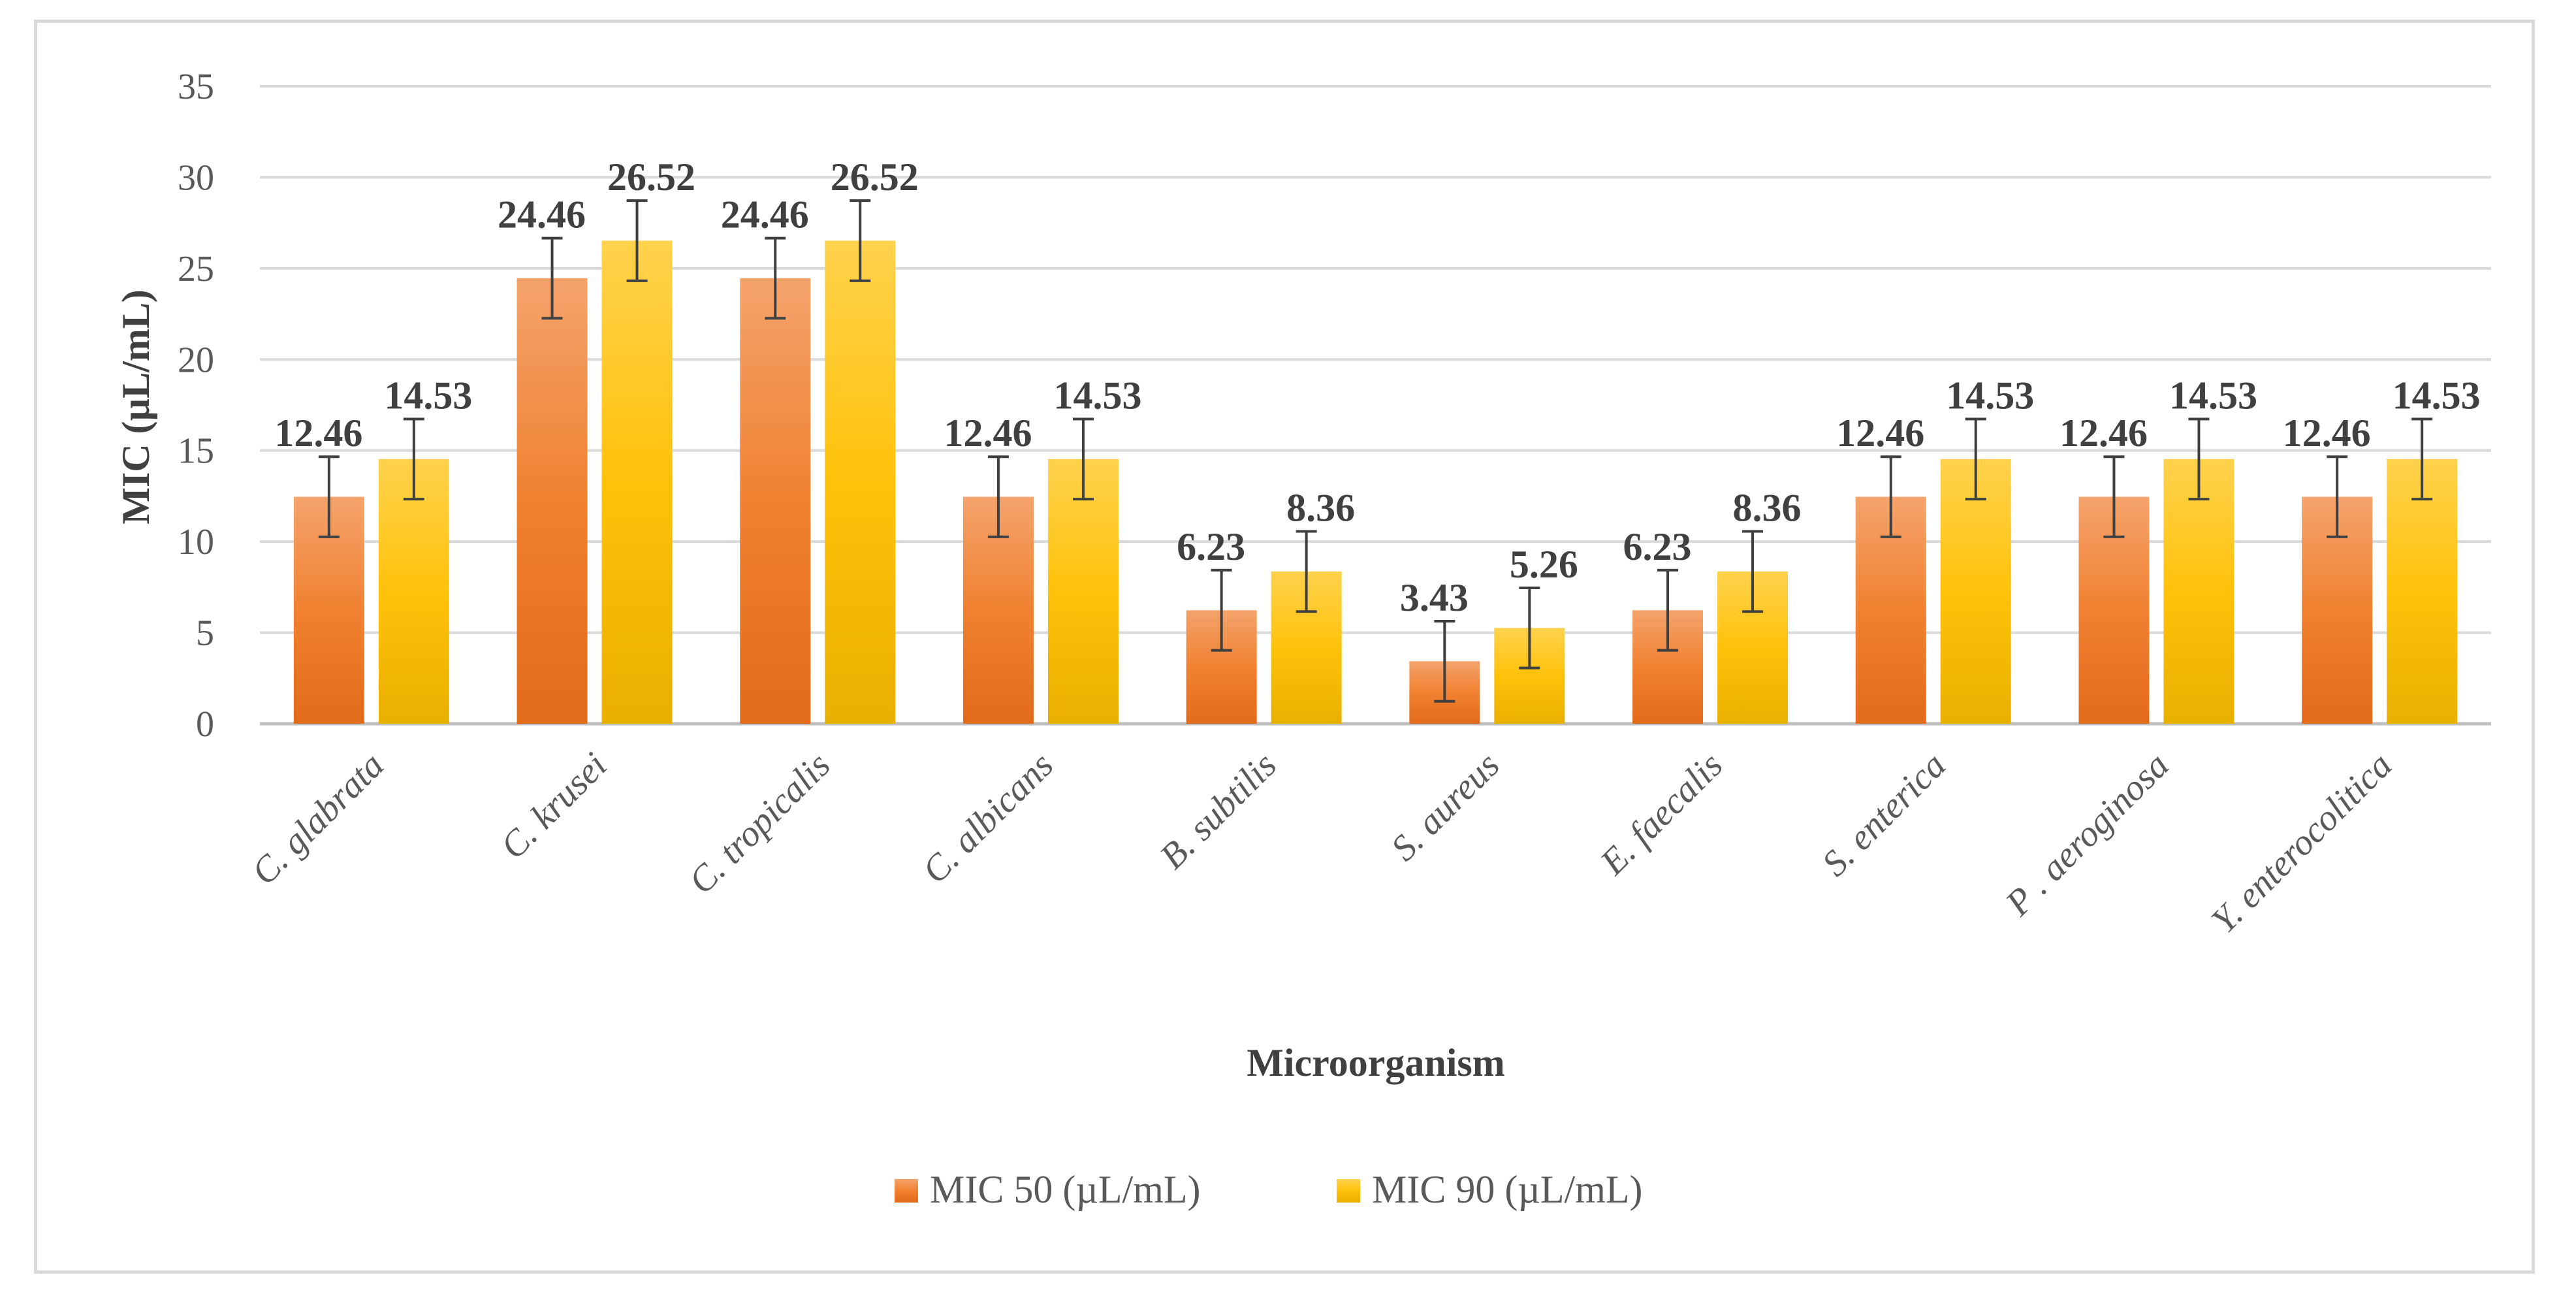 The width and height of the screenshot is (2576, 1309). Describe the element at coordinates (988, 818) in the screenshot. I see `x-tick-label: C. albicans` at that location.